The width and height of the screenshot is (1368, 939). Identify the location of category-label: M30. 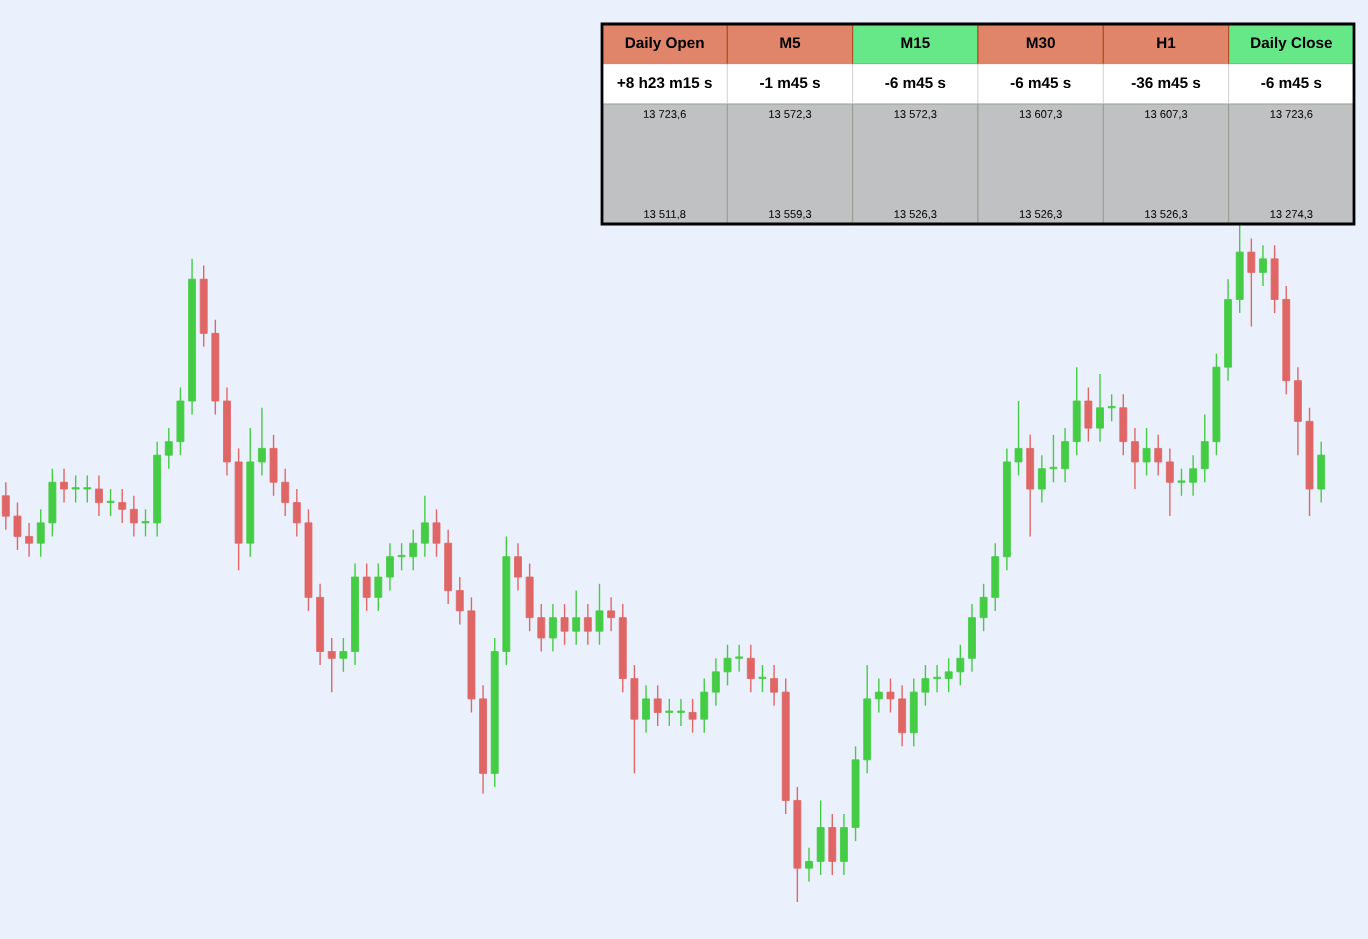
(1040, 43).